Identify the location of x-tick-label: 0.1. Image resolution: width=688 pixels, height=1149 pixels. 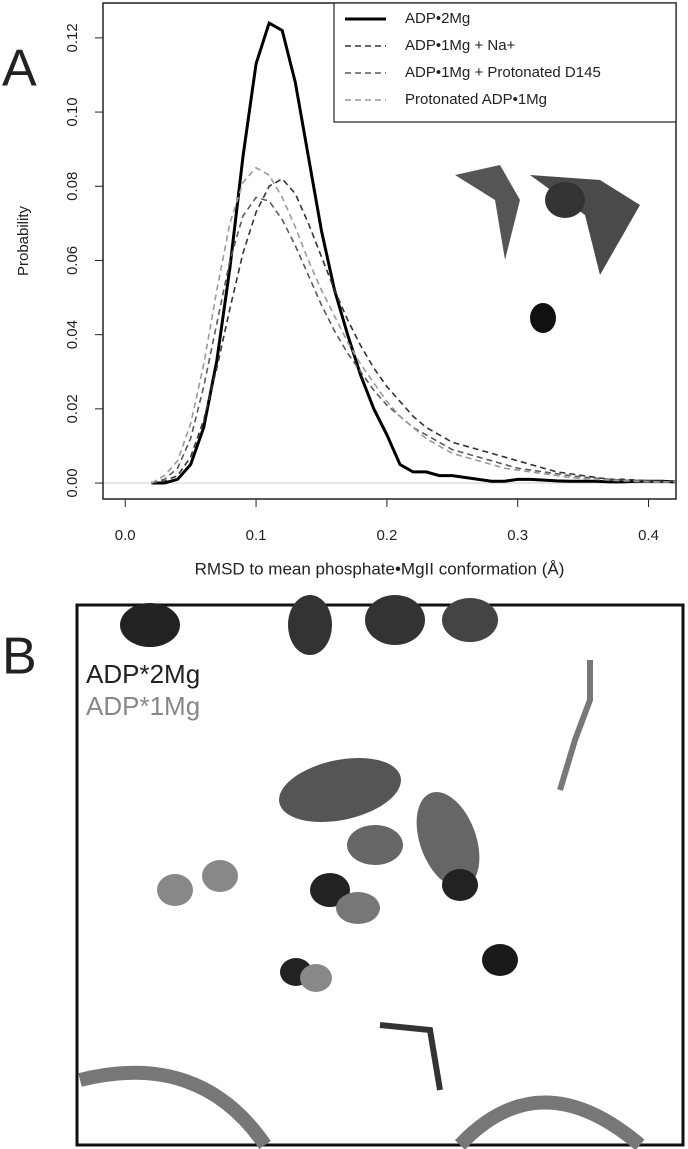
(256, 535).